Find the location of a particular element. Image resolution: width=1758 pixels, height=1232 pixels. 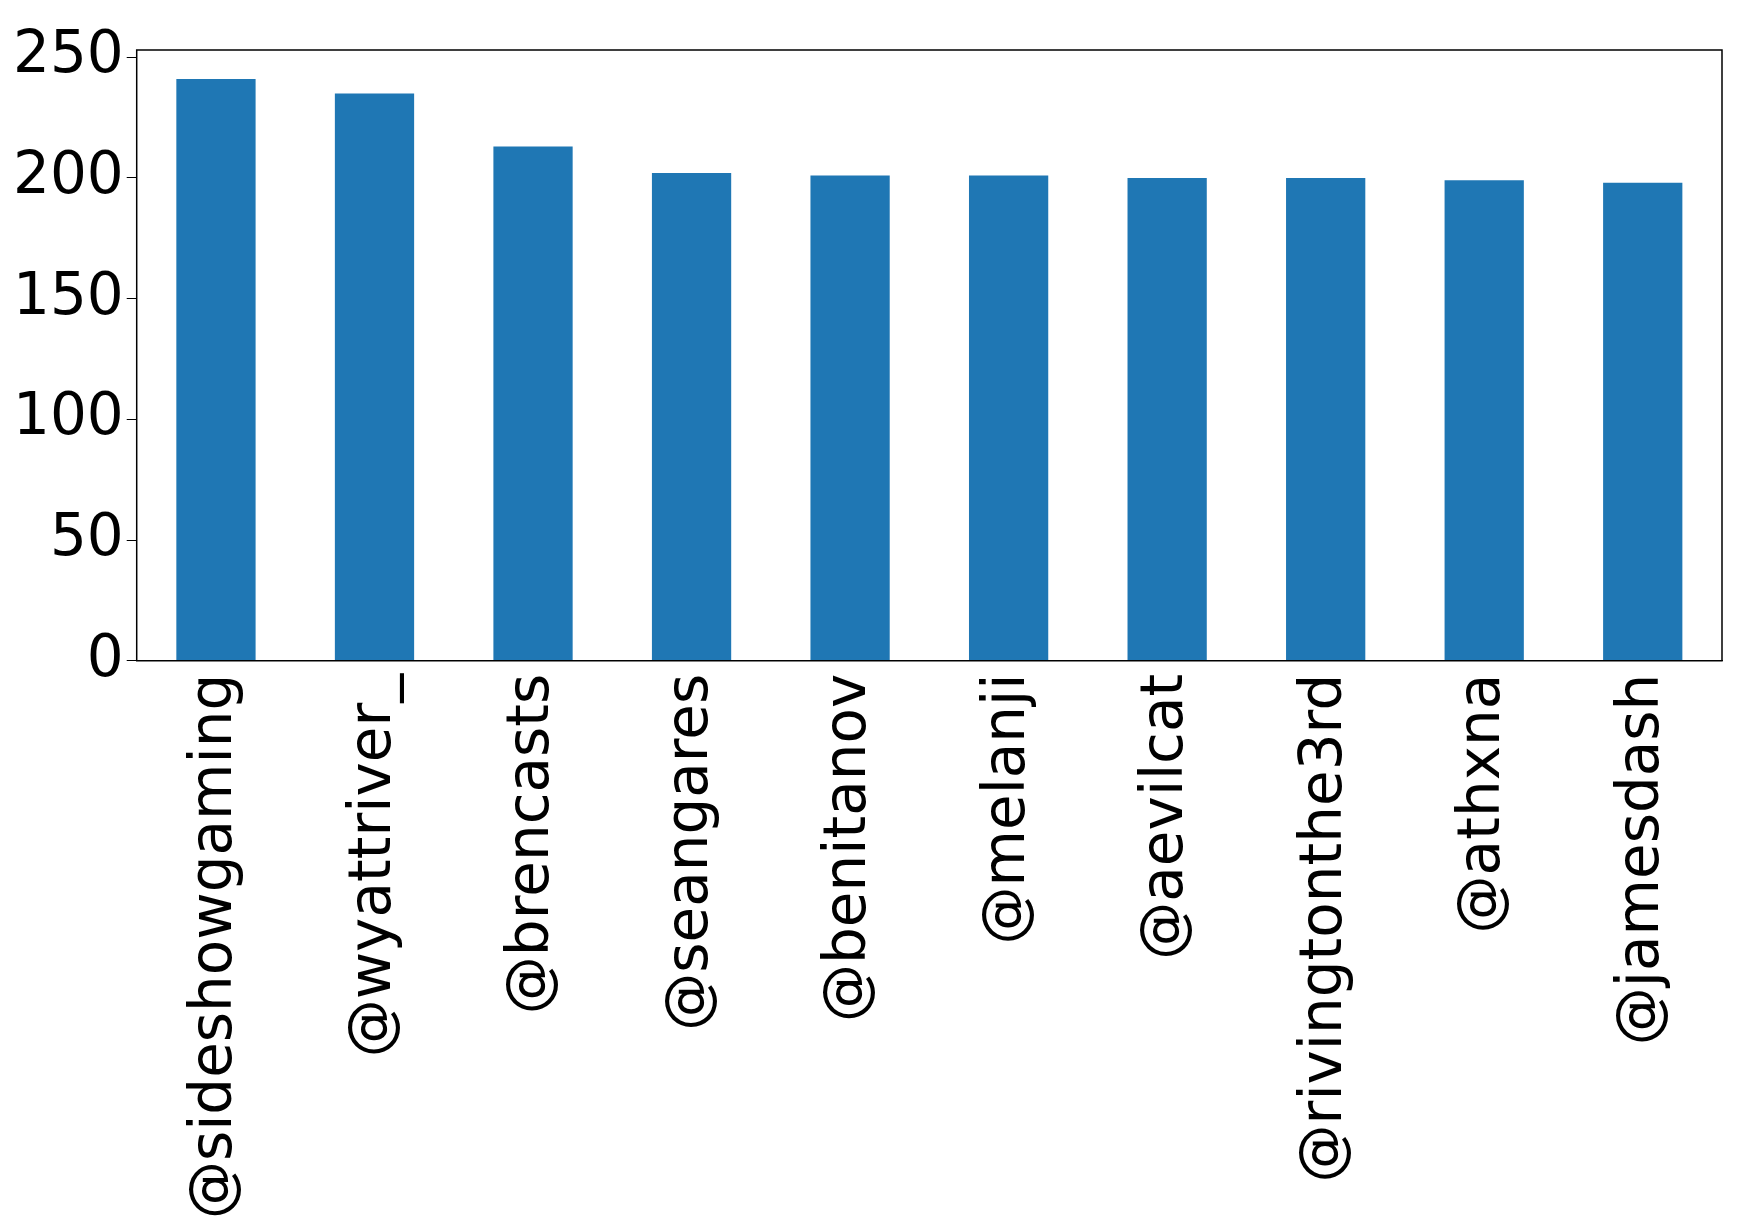

y-tick-label: 100 is located at coordinates (68, 414).